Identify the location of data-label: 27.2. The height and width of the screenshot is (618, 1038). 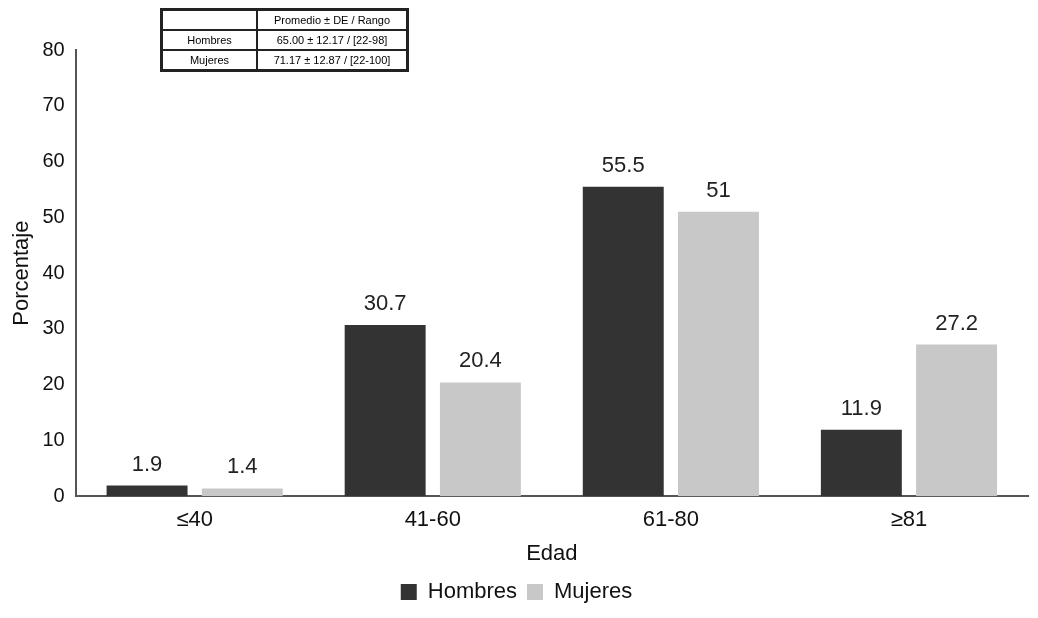
(956, 322).